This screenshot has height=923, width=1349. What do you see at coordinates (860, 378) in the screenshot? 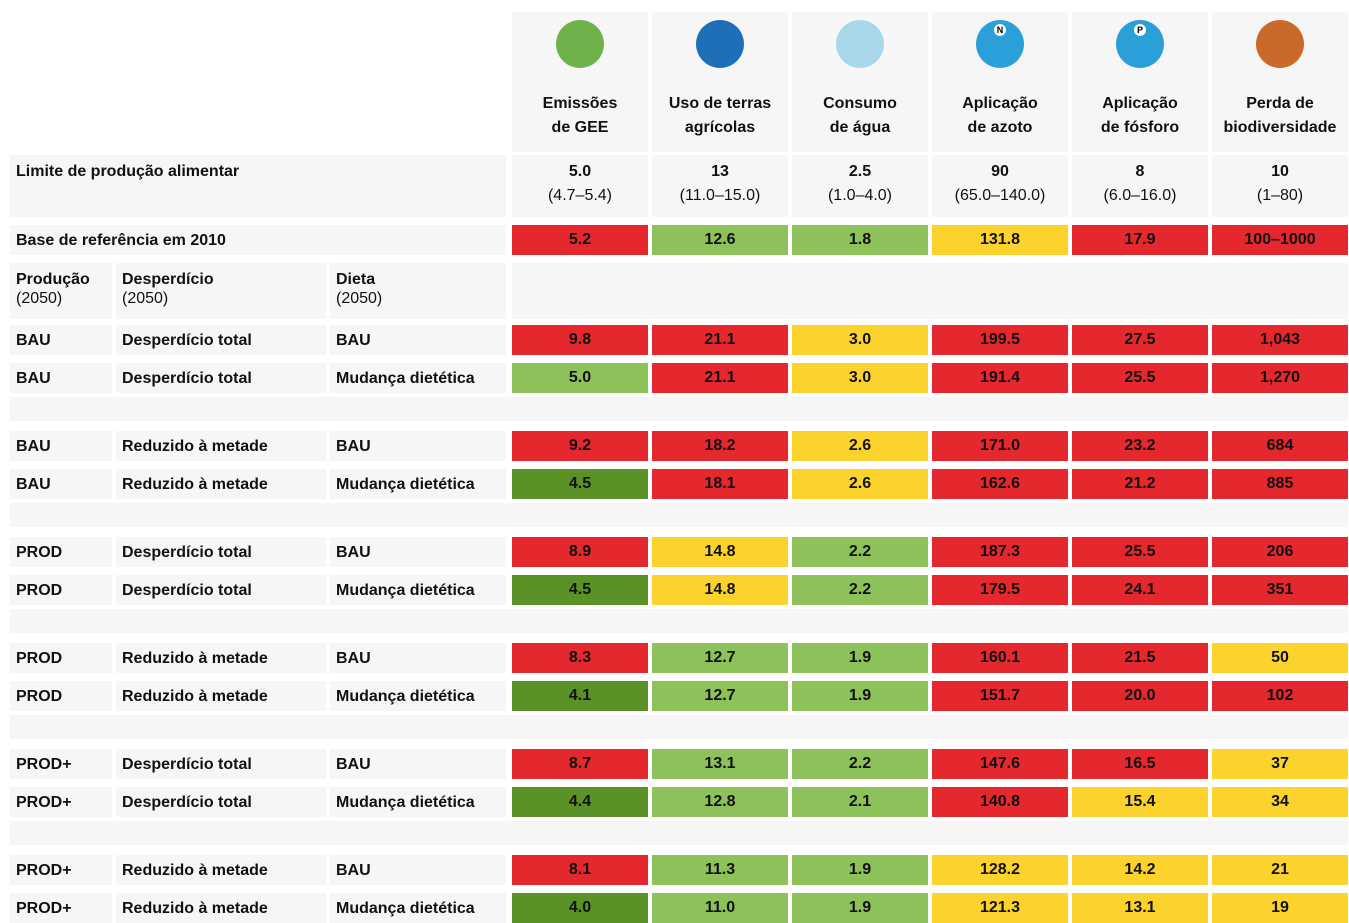
I see `value-cell: 3.0` at bounding box center [860, 378].